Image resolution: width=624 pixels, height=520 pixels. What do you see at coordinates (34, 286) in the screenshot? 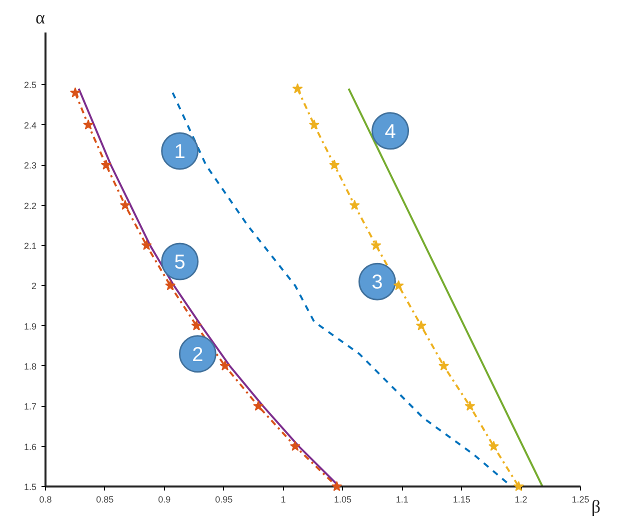
I see `y-tick-label: 2` at bounding box center [34, 286].